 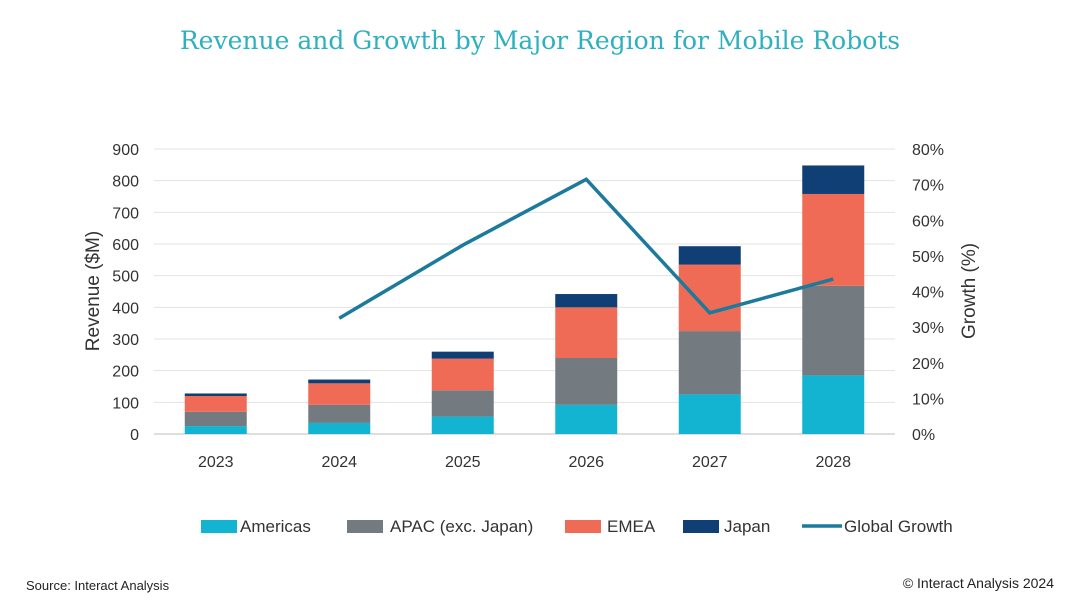 I want to click on legend-apac: APAC (exc. Japan), so click(x=440, y=526).